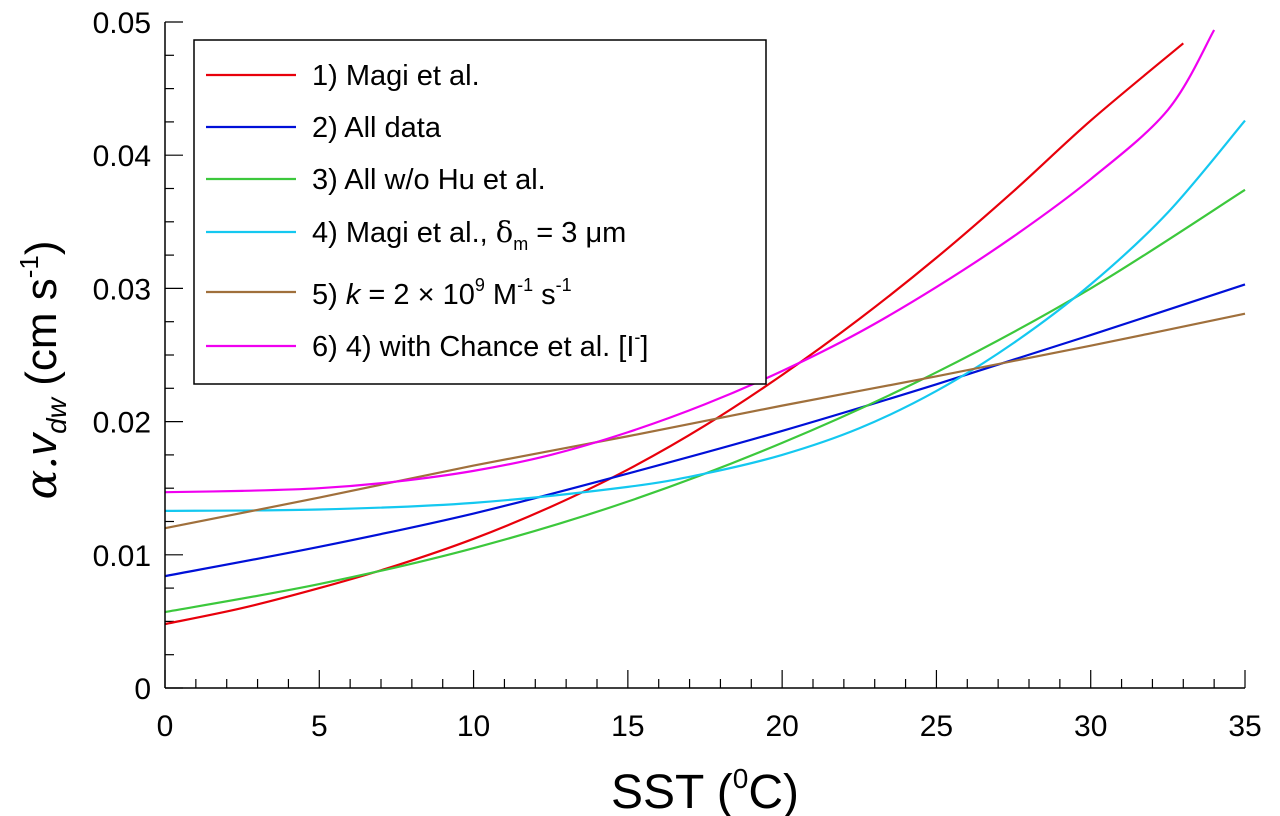 The image size is (1280, 816). Describe the element at coordinates (56, 415) in the screenshot. I see `y-title-sub: dw` at that location.